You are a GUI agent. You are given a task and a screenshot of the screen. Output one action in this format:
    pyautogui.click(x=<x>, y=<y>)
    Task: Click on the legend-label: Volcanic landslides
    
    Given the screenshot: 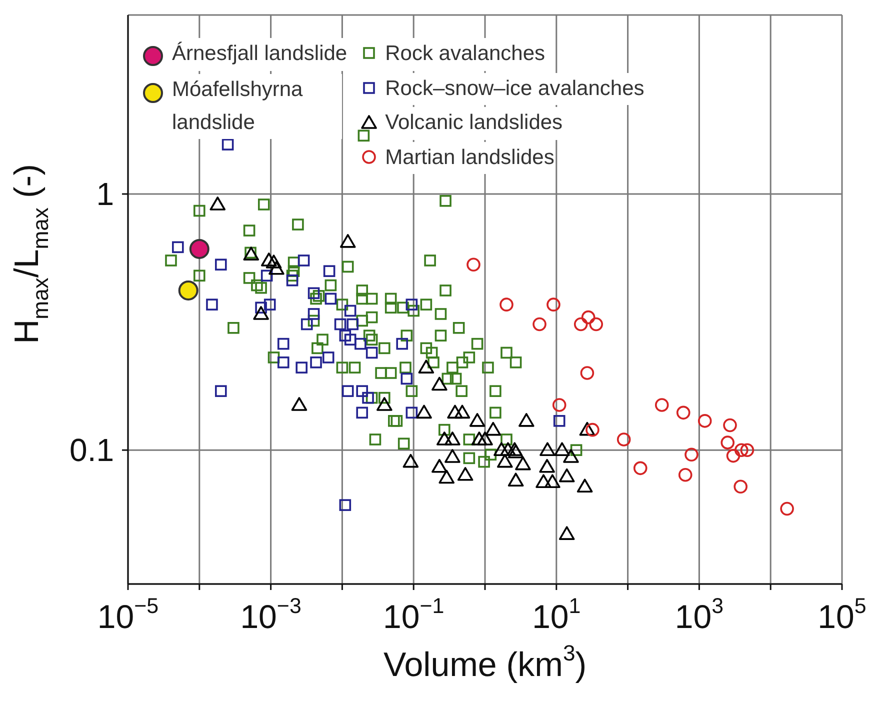 What is the action you would take?
    pyautogui.click(x=474, y=123)
    